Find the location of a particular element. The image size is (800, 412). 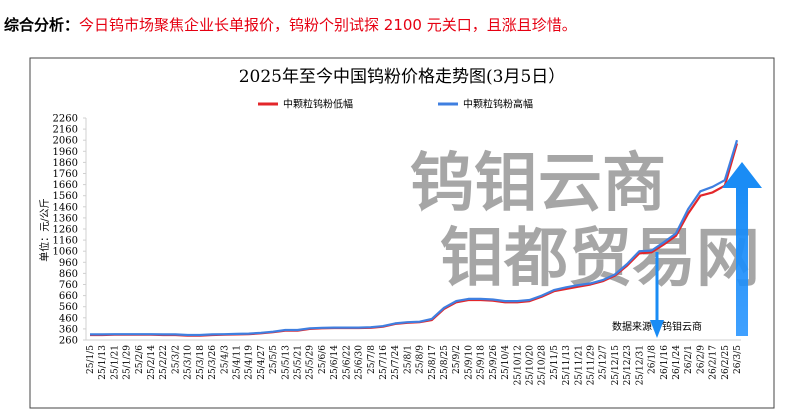

x-tick-label: 25/10/4 is located at coordinates (506, 362).